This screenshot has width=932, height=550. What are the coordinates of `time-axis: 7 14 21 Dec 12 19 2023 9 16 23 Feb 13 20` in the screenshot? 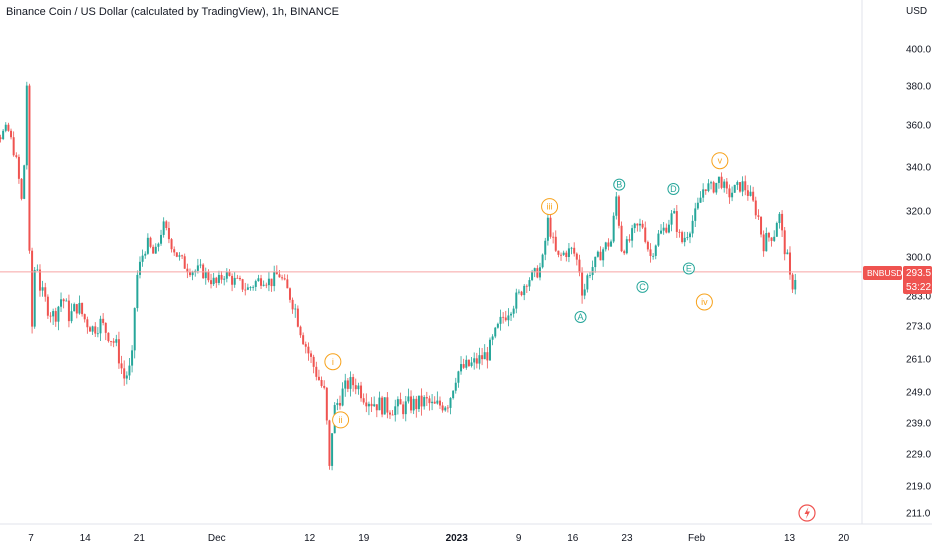 It's located at (466, 533).